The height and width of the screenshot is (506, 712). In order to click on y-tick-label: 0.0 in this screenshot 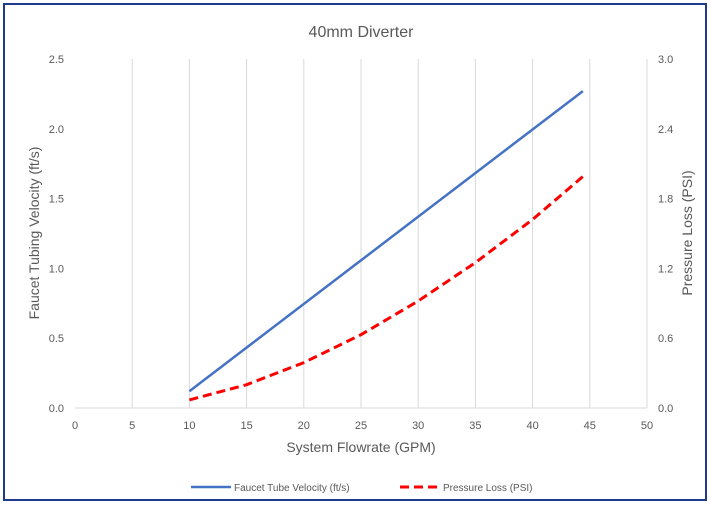, I will do `click(56, 409)`.